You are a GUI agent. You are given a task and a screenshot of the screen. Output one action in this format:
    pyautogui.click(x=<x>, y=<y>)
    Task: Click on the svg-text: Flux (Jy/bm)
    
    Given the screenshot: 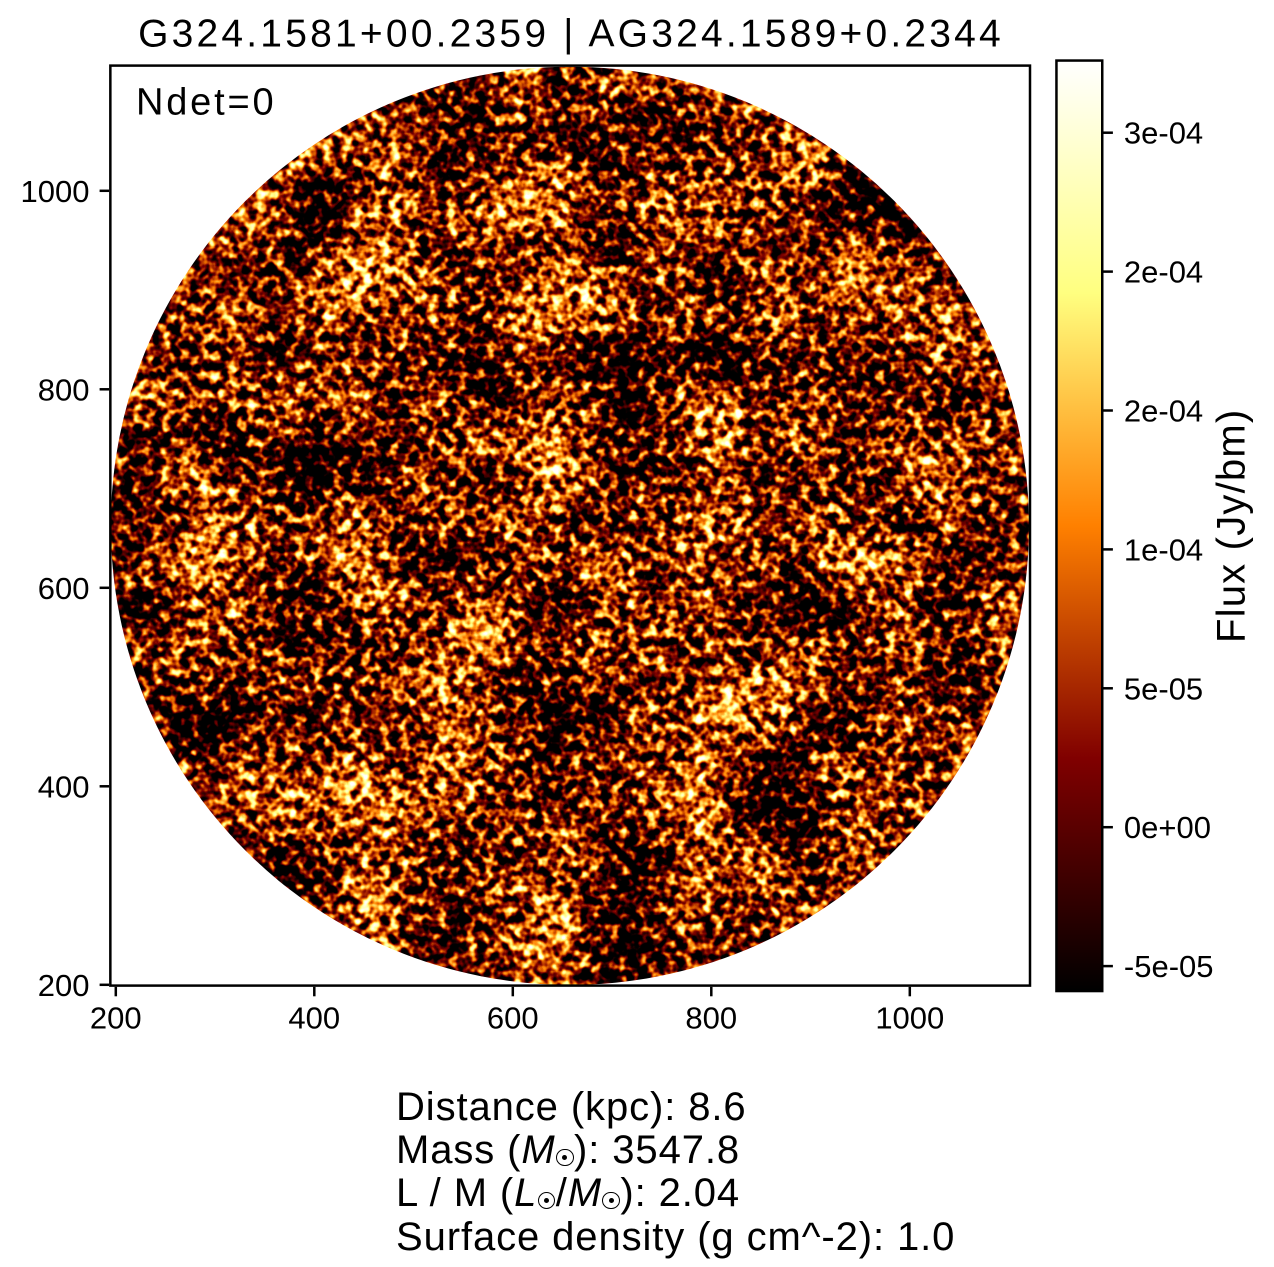 What is the action you would take?
    pyautogui.click(x=1232, y=526)
    